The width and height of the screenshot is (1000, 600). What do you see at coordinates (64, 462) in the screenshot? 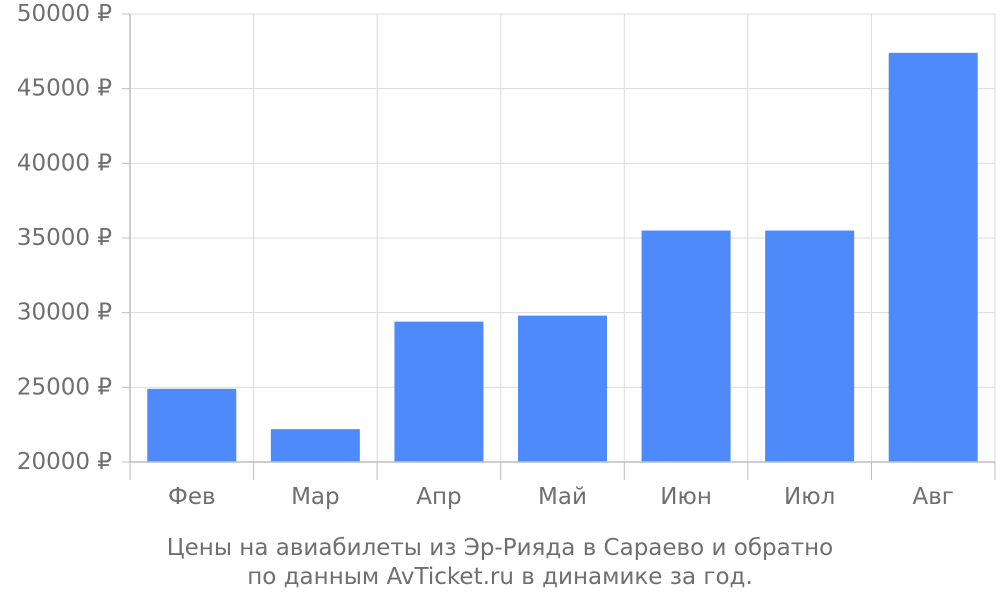
I see `y-tick-label: 20000 ₽` at bounding box center [64, 462].